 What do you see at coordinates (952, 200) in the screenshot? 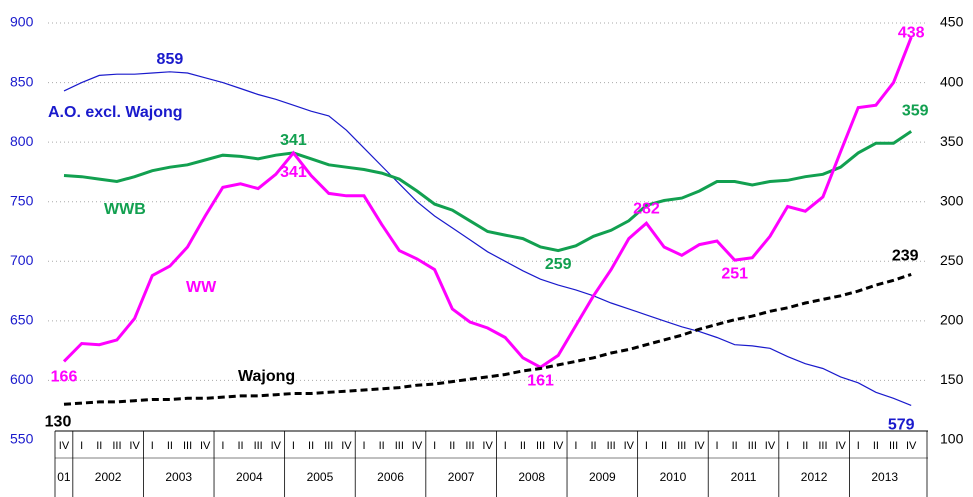
I see `y2-tick-label: 300` at bounding box center [952, 200].